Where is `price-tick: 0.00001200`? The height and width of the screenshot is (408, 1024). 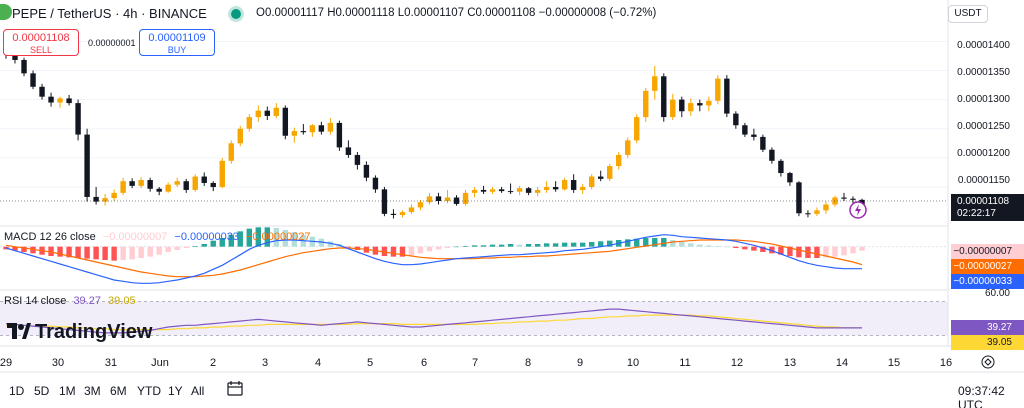 price-tick: 0.00001200 is located at coordinates (983, 153).